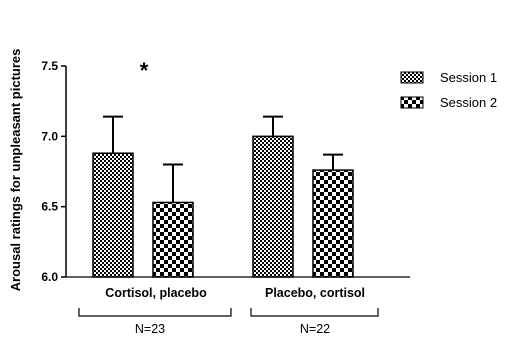 The image size is (519, 343). Describe the element at coordinates (144, 70) in the screenshot. I see `significance-marker: *` at that location.